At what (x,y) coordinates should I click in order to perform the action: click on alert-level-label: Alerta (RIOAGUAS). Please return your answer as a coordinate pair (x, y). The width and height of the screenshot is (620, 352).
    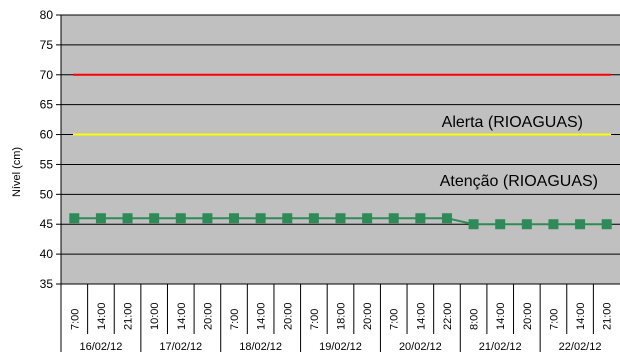
    Looking at the image, I should click on (512, 122).